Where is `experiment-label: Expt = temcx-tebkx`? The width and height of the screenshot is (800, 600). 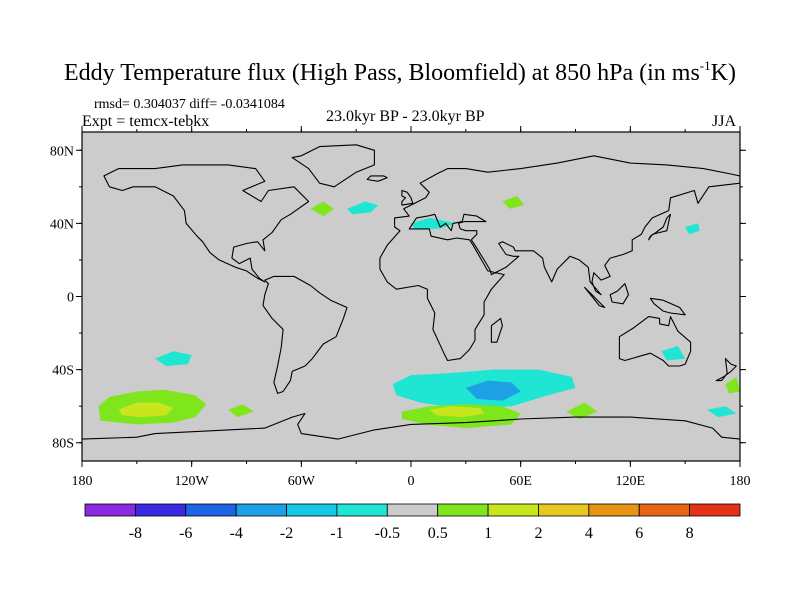 experiment-label: Expt = temcx-tebkx is located at coordinates (146, 121).